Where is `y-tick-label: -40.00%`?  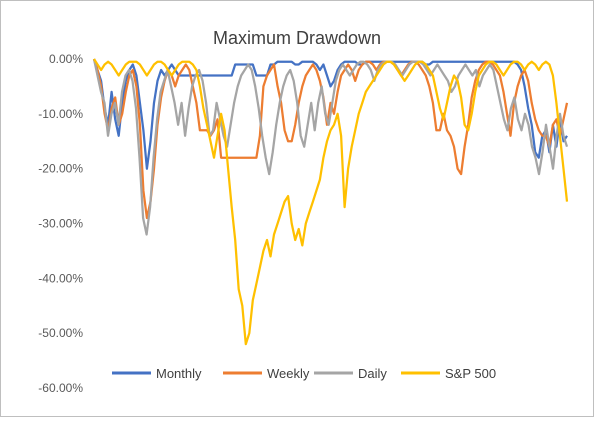 y-tick-label: -40.00% is located at coordinates (60, 278).